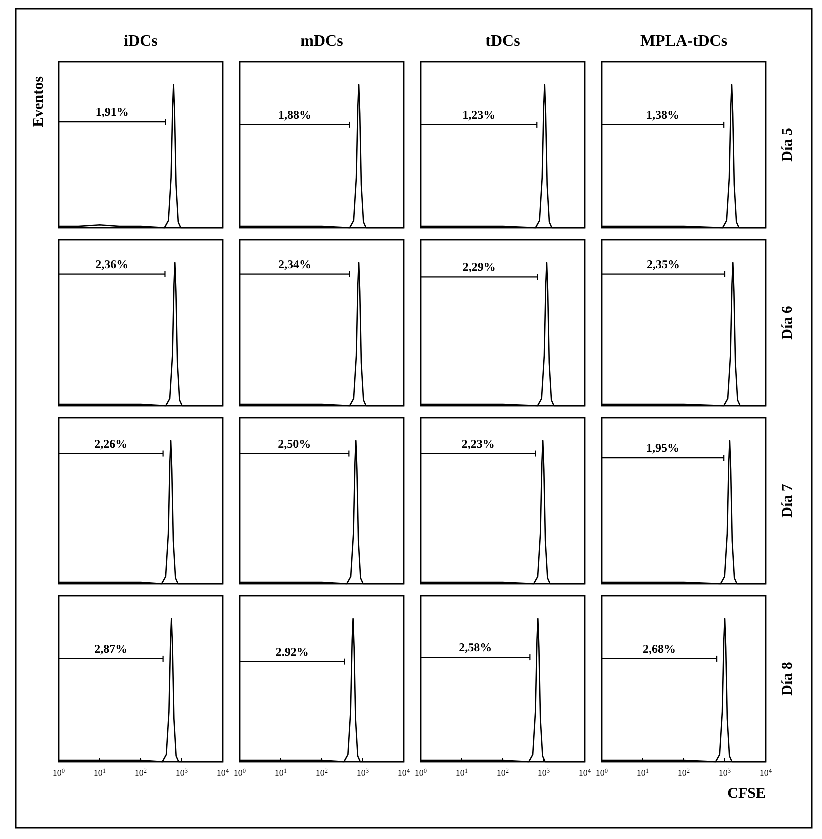 The width and height of the screenshot is (822, 839). Describe the element at coordinates (112, 112) in the screenshot. I see `annotation: 1,91%` at that location.